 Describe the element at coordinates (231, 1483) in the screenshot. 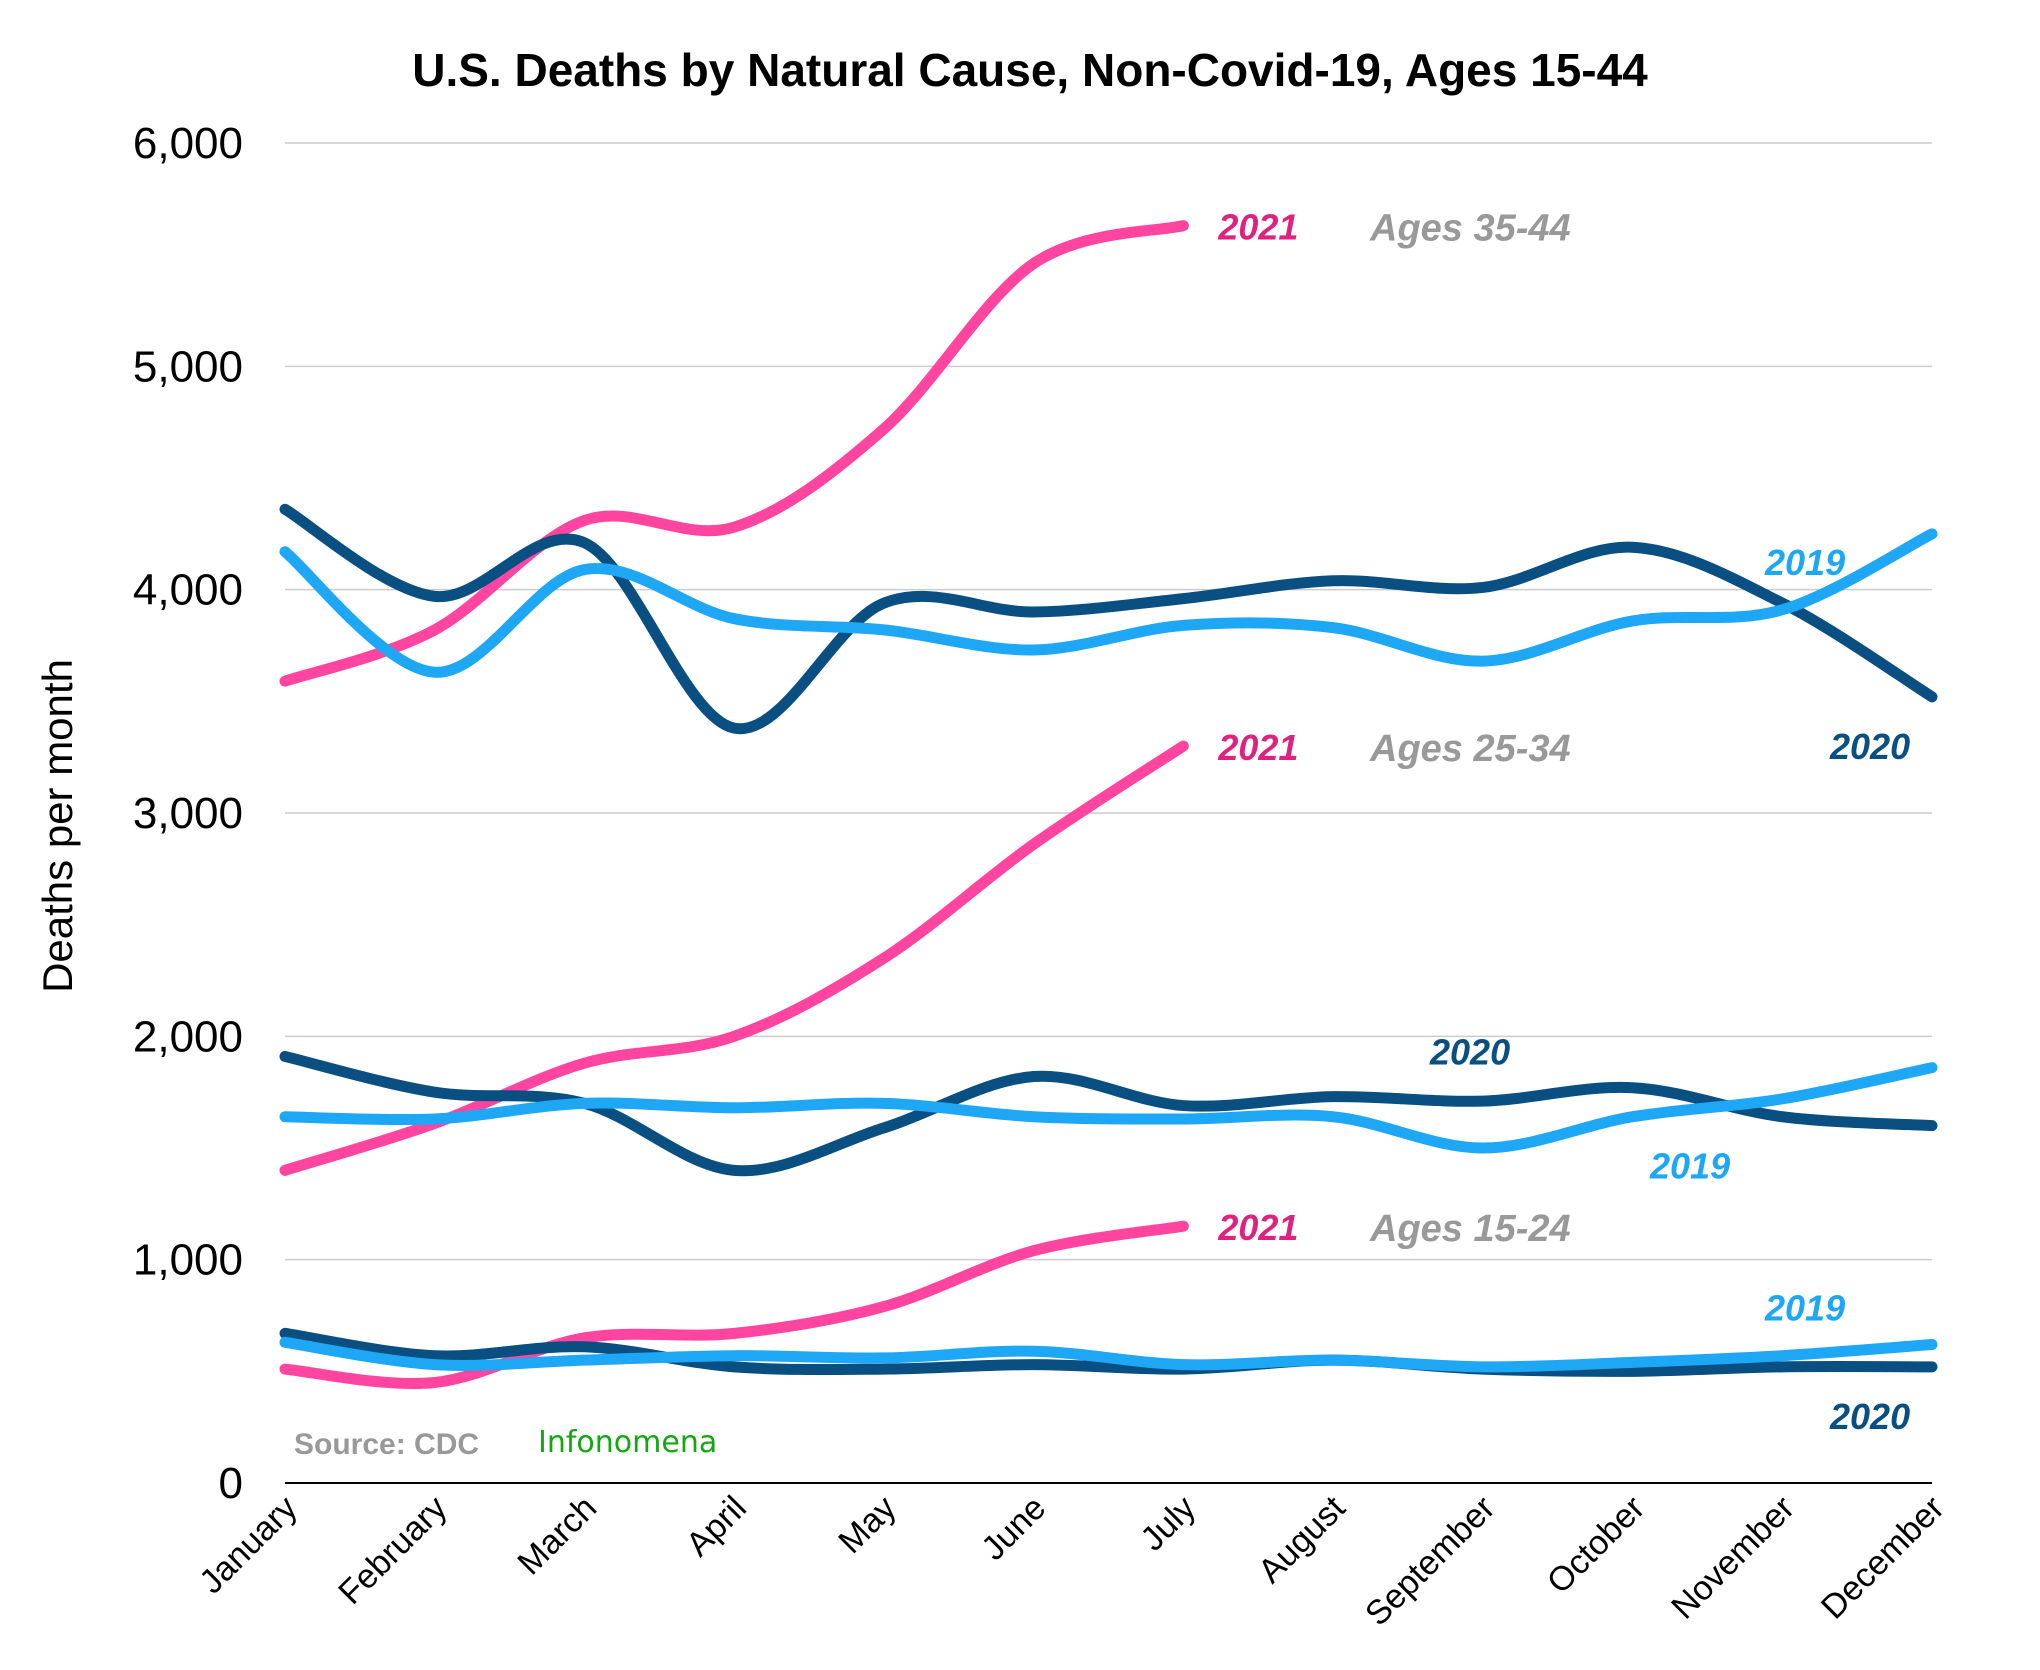

I see `y-tick-label: 0` at that location.